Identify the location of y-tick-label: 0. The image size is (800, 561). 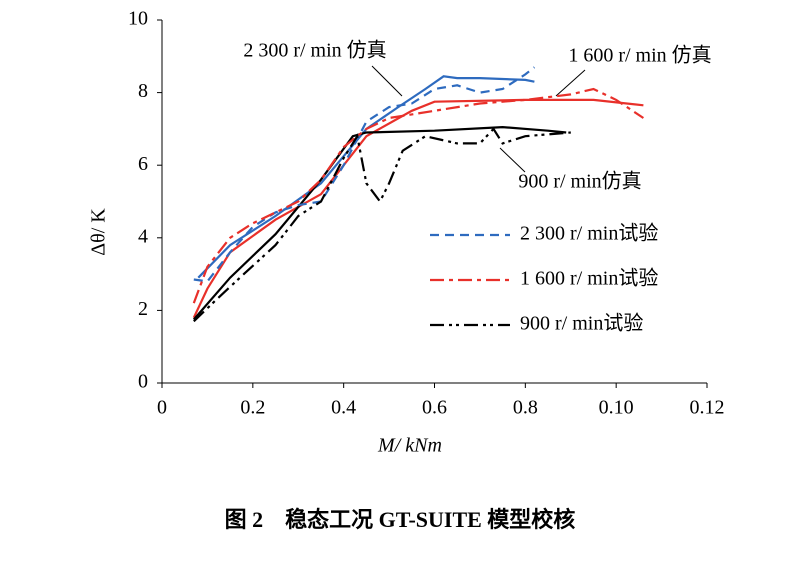
(143, 382).